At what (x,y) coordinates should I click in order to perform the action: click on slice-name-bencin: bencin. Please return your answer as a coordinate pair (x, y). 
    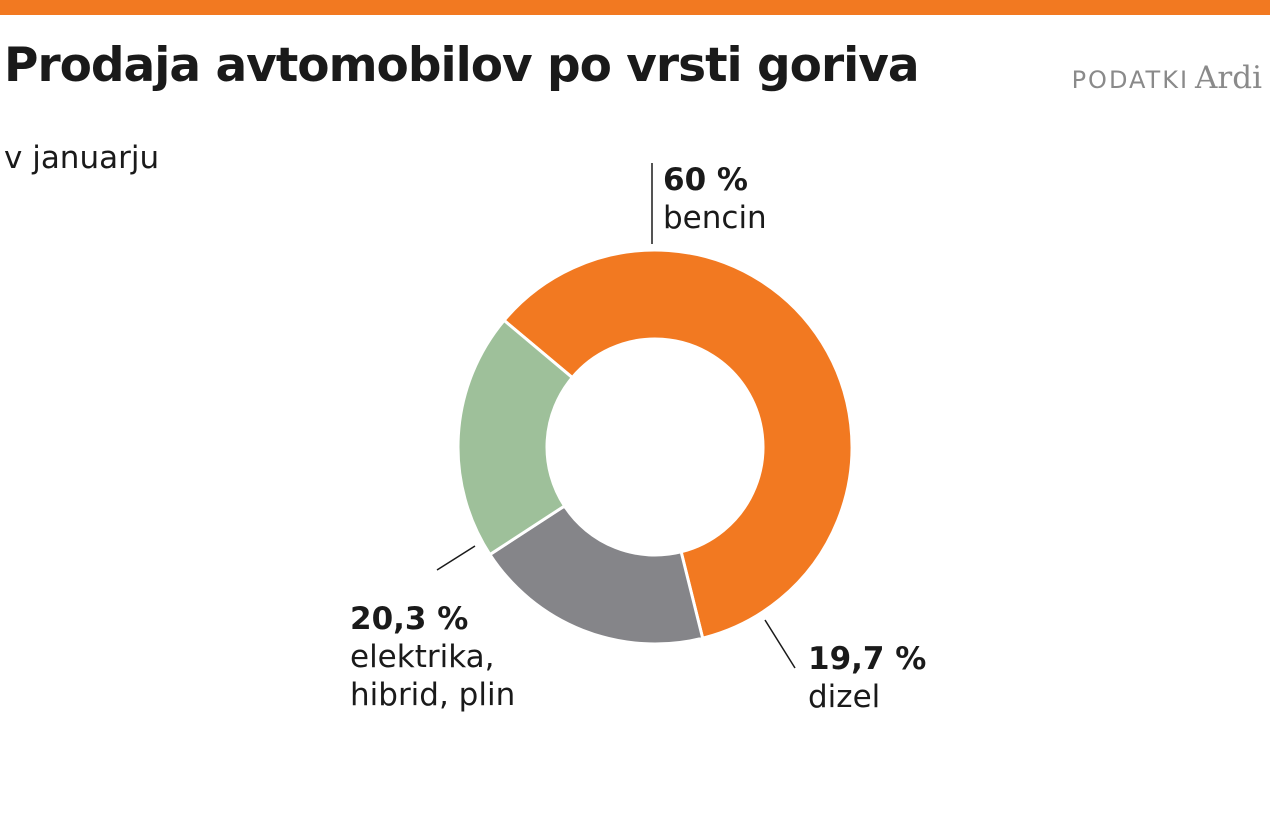
    Looking at the image, I should click on (715, 218).